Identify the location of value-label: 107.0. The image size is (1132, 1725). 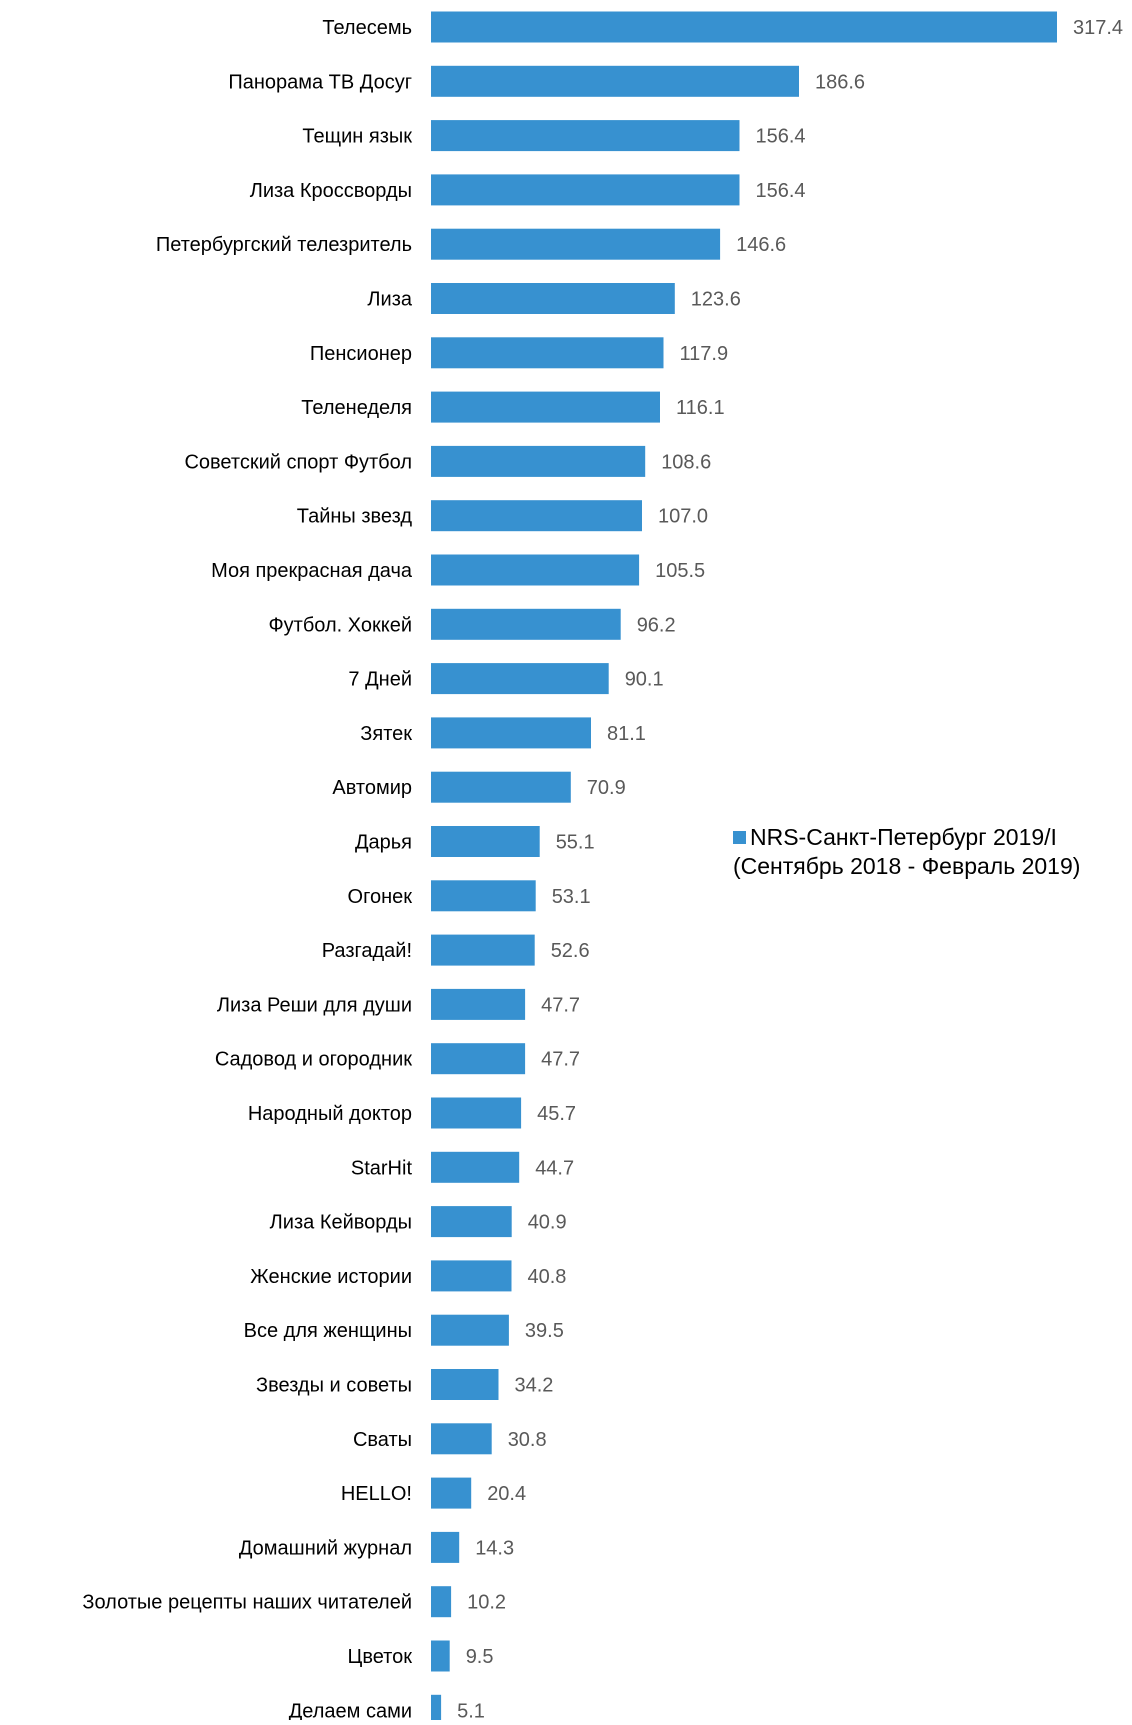
(683, 517).